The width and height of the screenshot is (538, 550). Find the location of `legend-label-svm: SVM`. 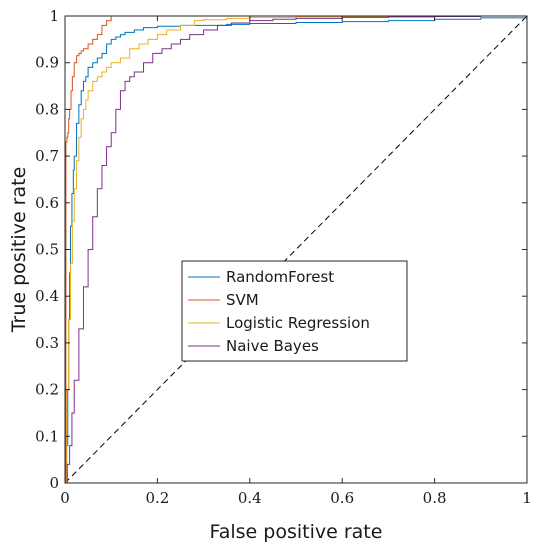

legend-label-svm: SVM is located at coordinates (242, 300).